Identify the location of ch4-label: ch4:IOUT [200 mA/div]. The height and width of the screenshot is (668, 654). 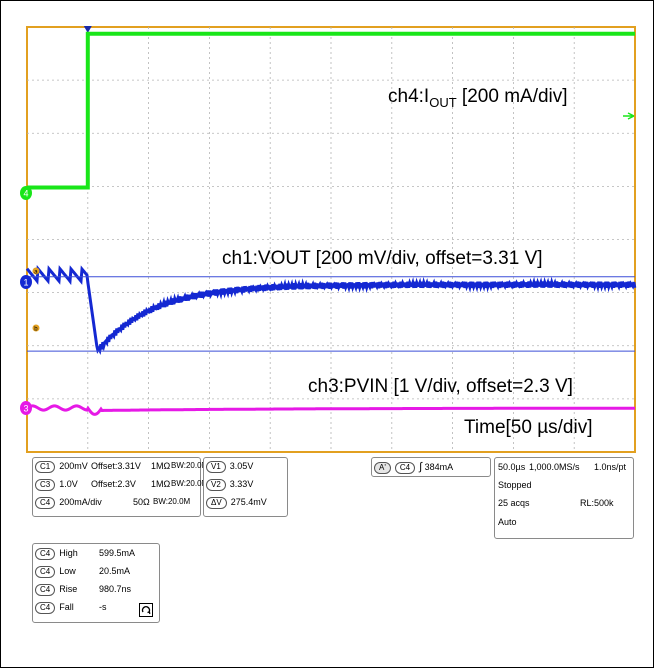
(478, 98).